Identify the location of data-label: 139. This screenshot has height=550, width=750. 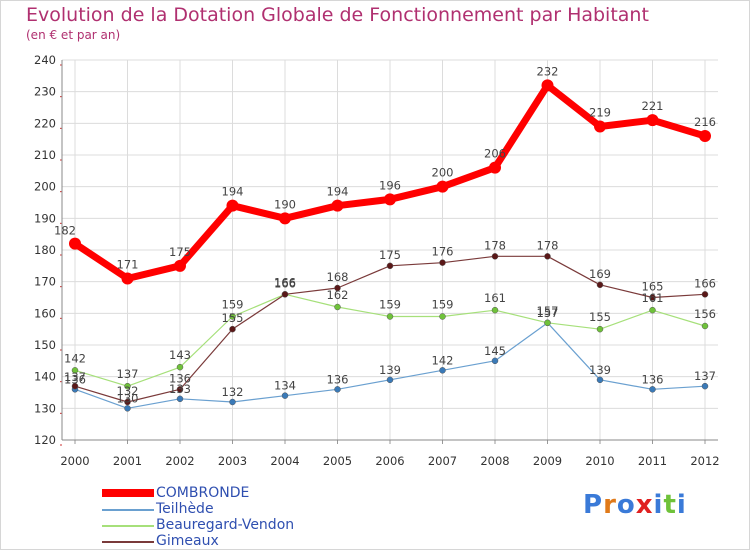
(600, 370).